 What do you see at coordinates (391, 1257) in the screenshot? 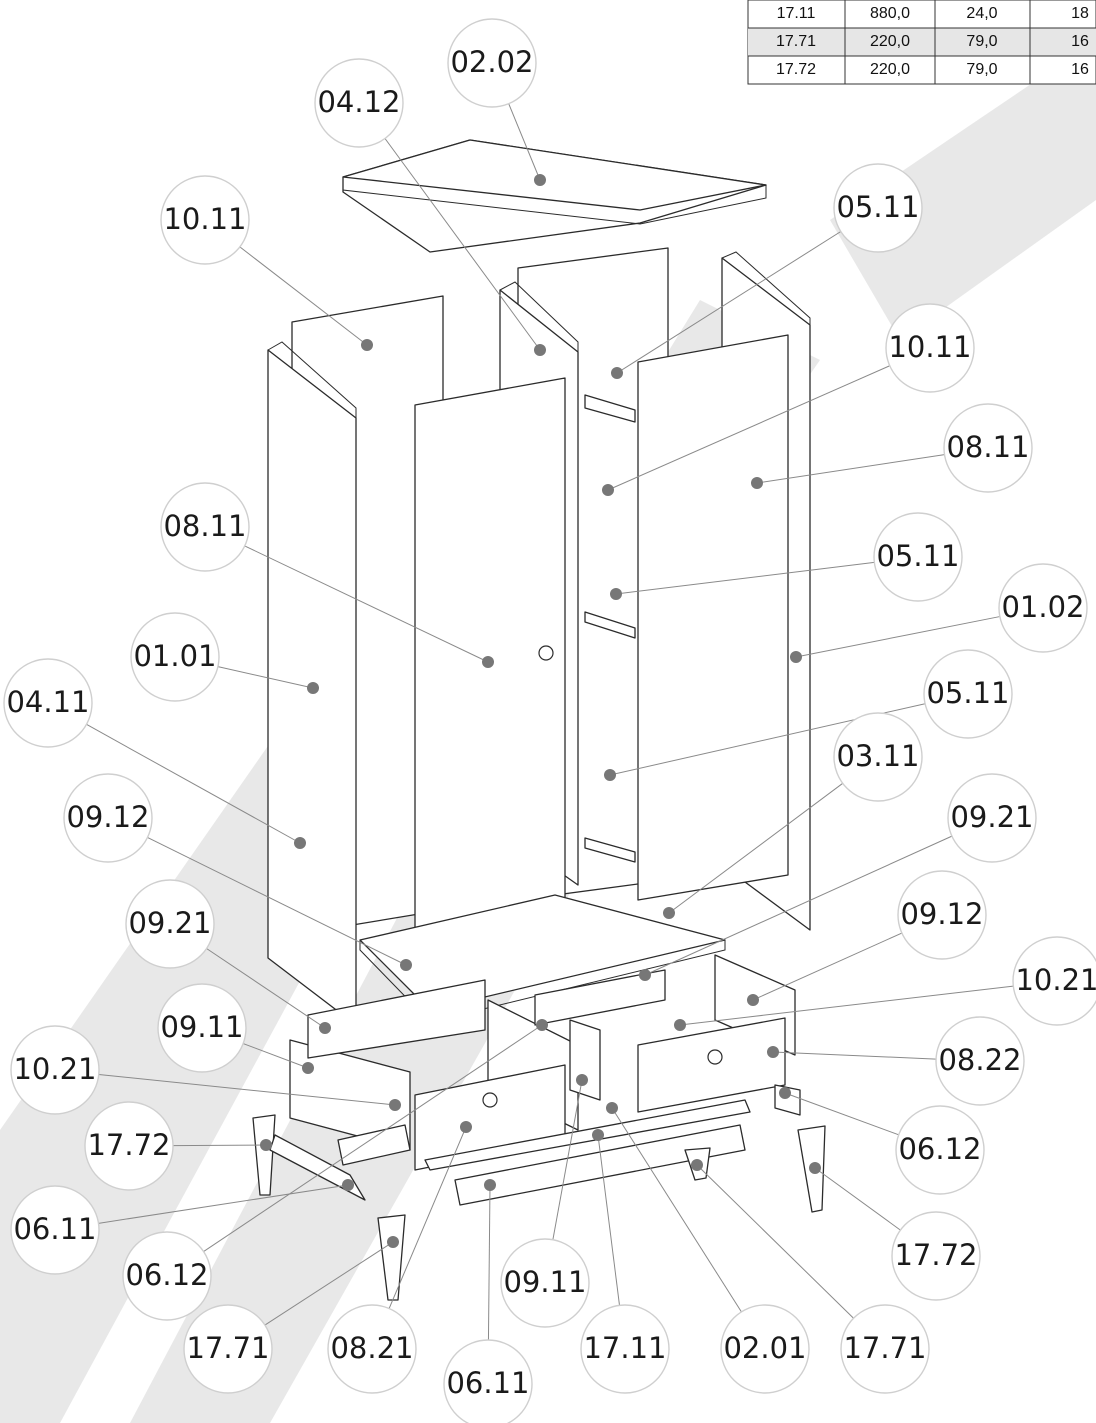
I see `leg-left-front` at bounding box center [391, 1257].